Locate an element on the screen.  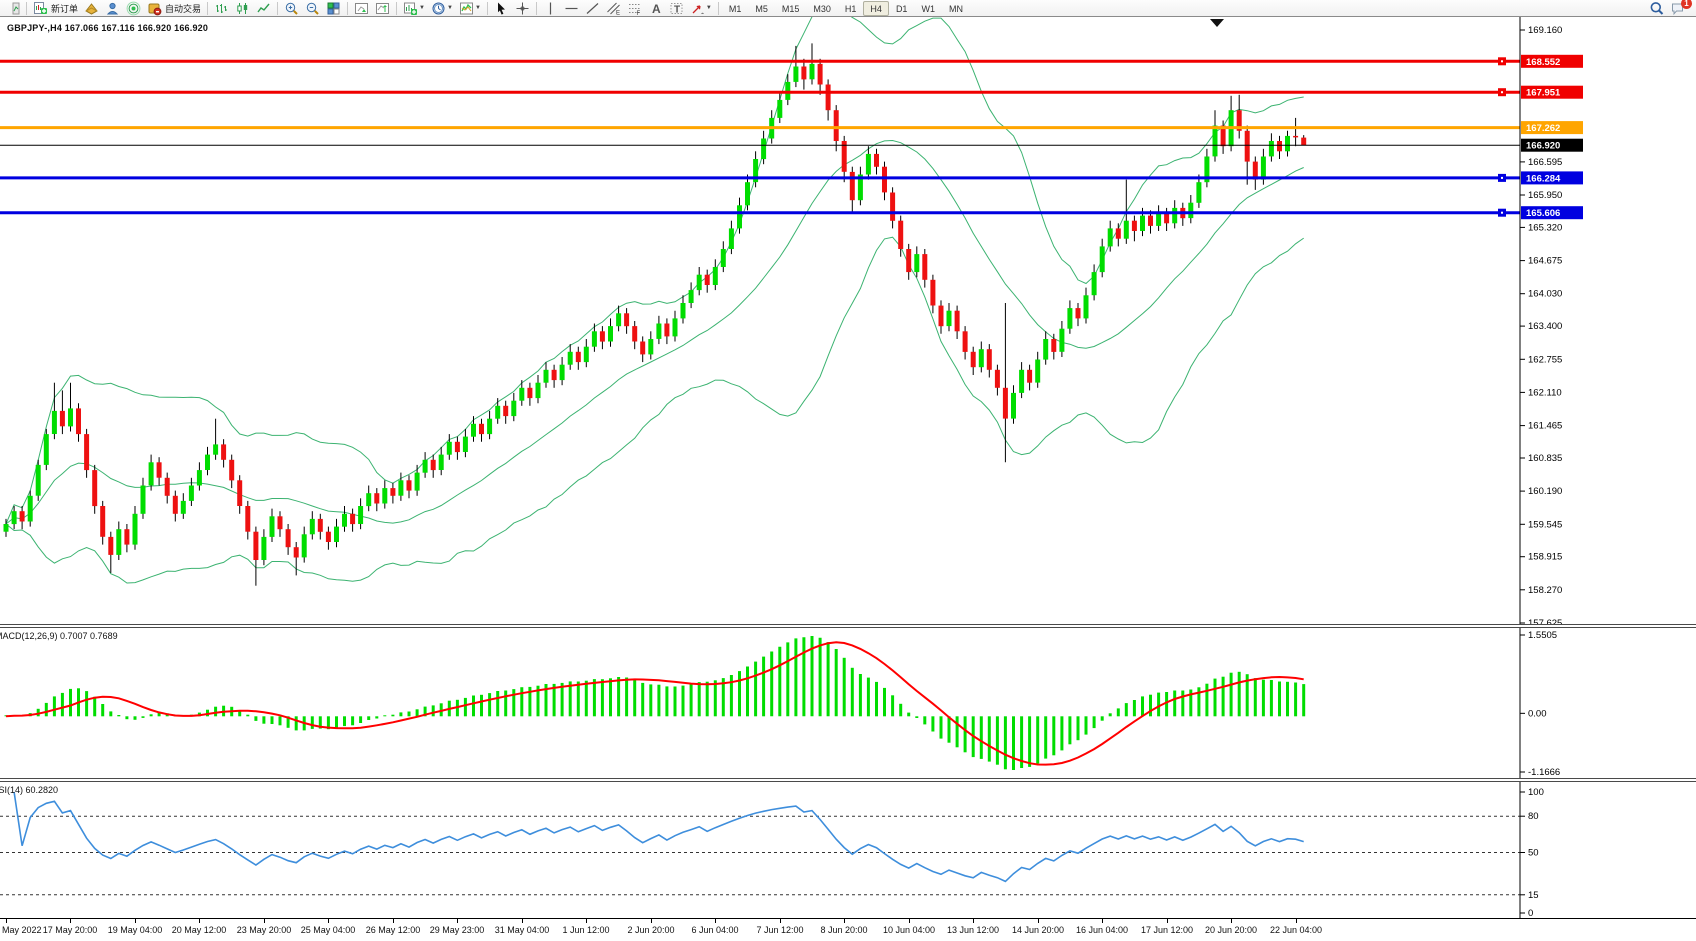
bar-chart-mode-button is located at coordinates (221, 8).